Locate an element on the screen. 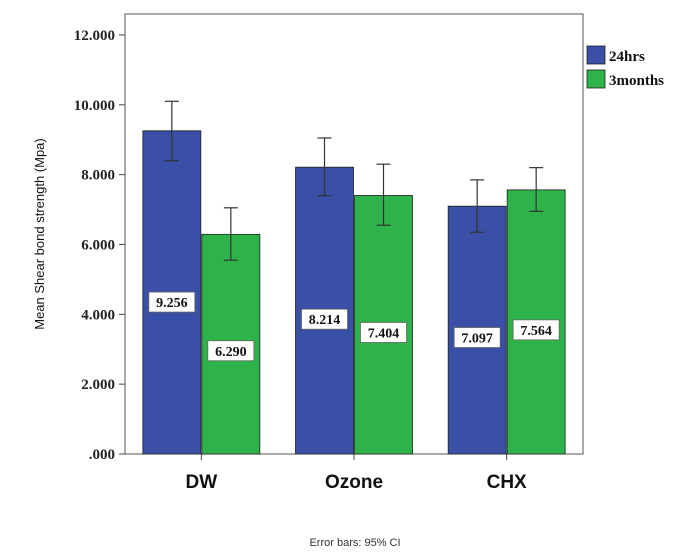  data-label-3months-CHX: 7.564 is located at coordinates (536, 331).